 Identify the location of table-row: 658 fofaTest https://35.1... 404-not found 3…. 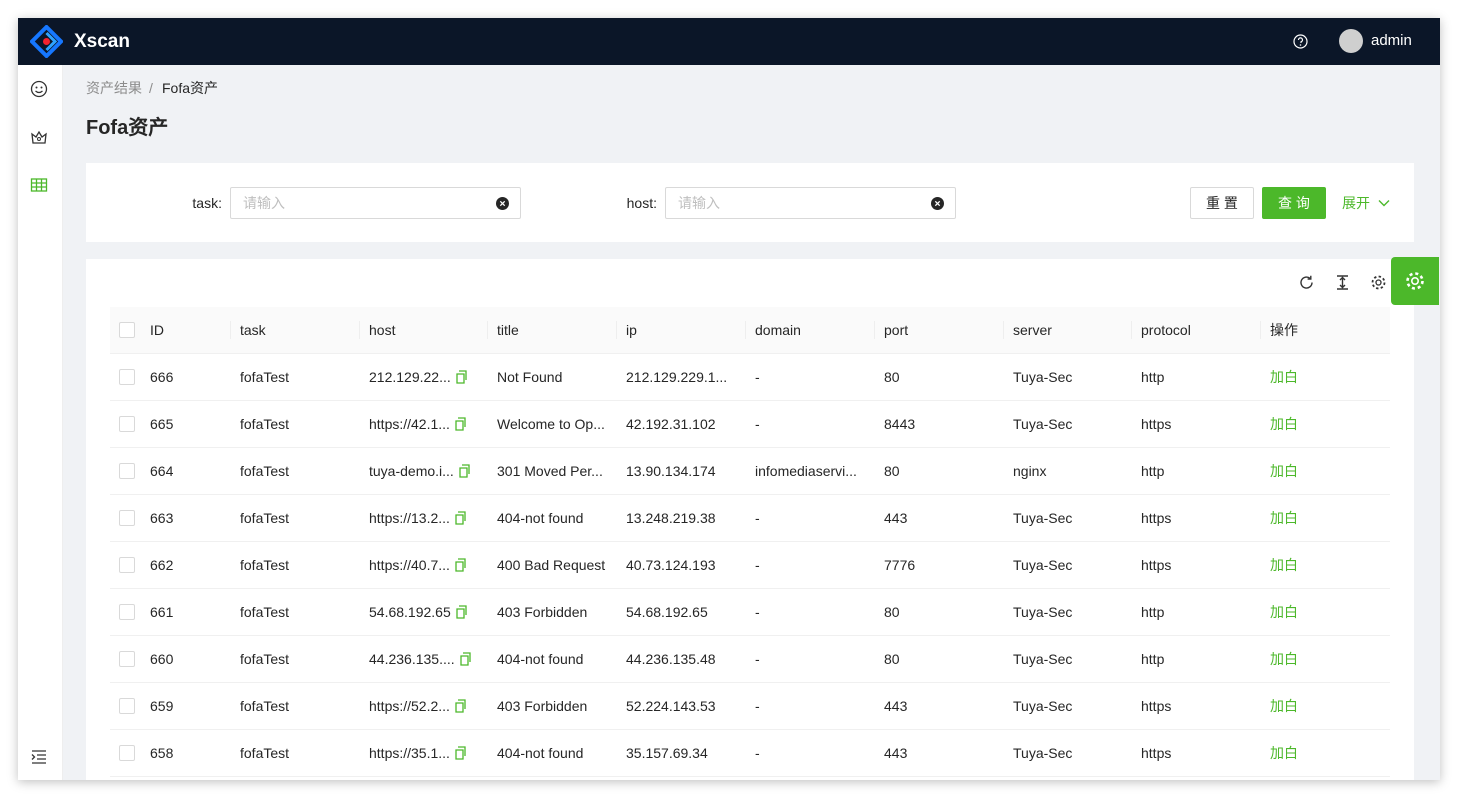
(750, 753).